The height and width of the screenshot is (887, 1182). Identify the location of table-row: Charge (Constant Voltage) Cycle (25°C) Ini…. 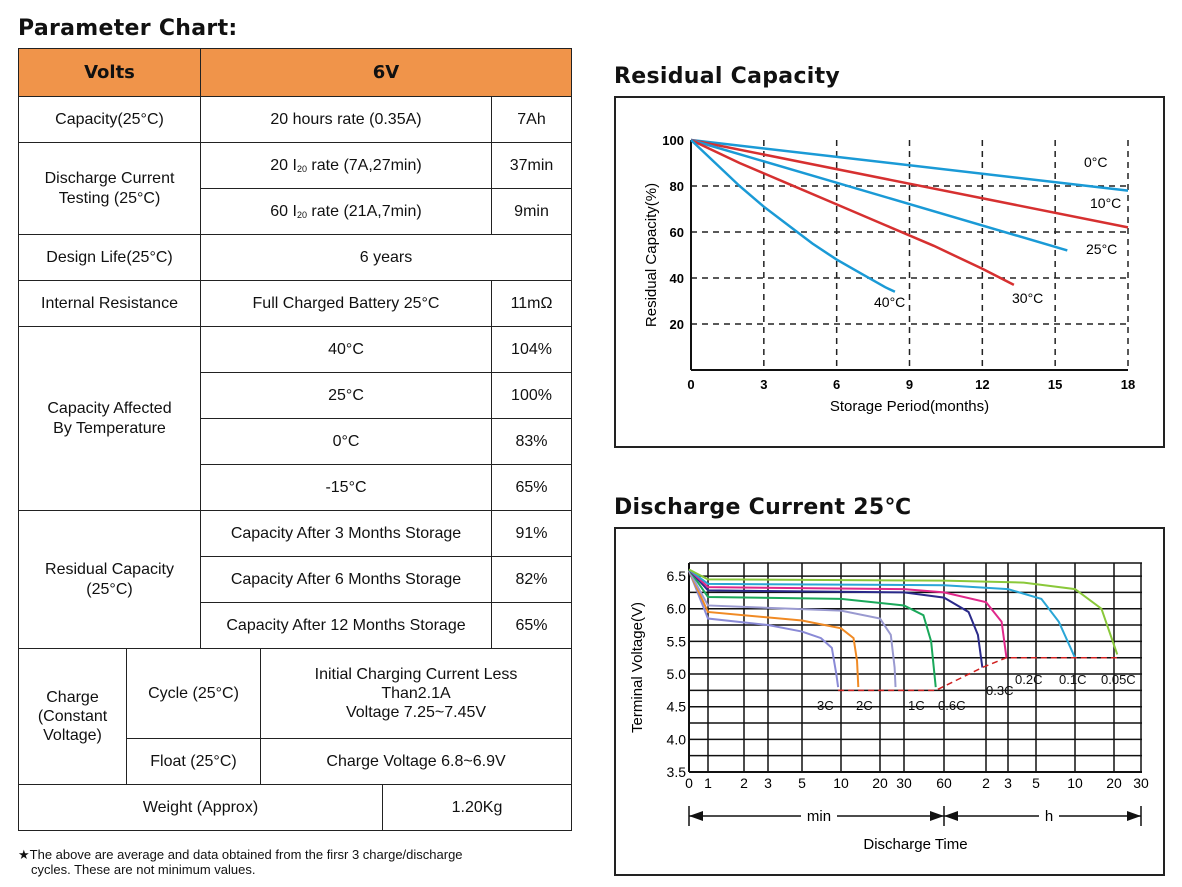
(295, 716).